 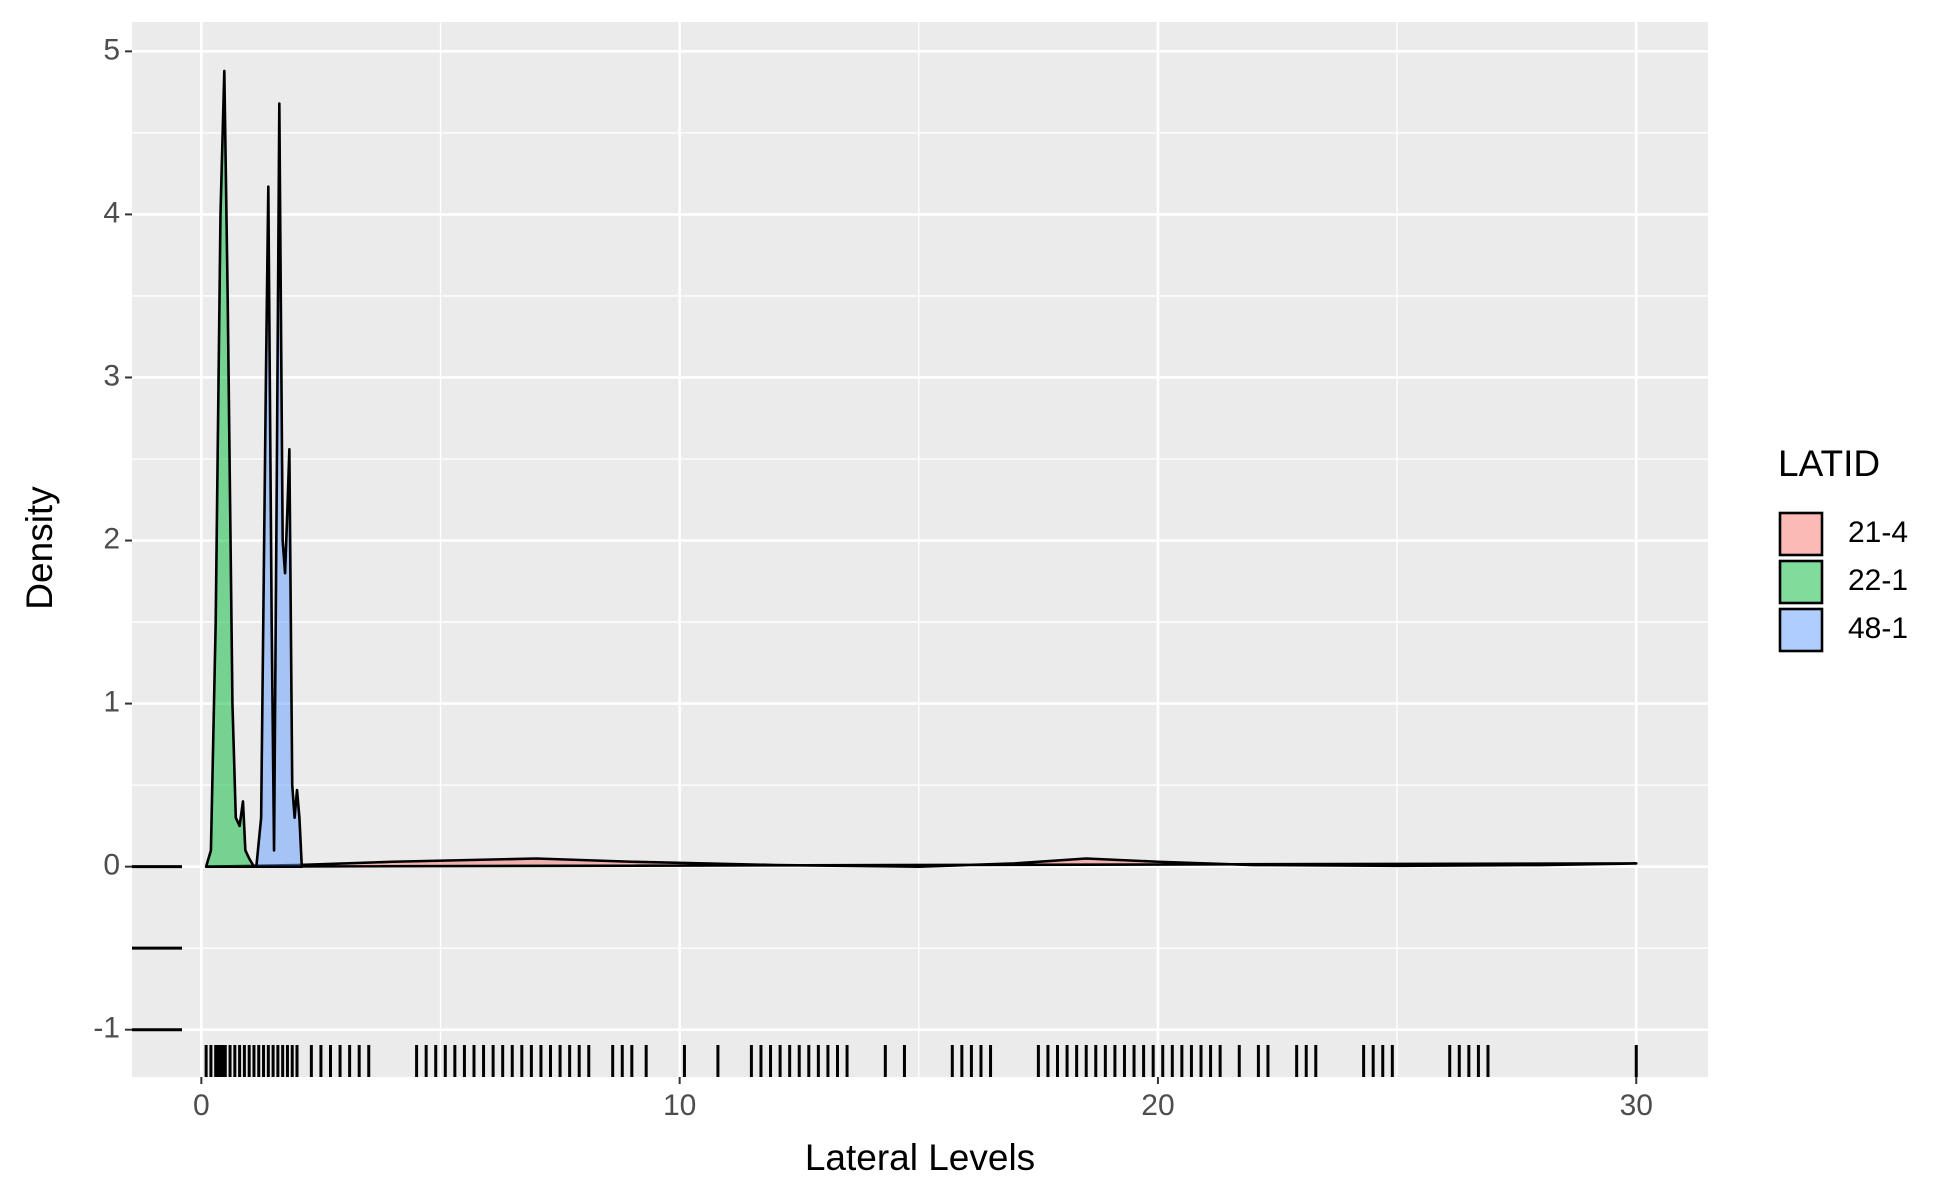 What do you see at coordinates (920, 1157) in the screenshot?
I see `x-axis-title: Lateral Levels` at bounding box center [920, 1157].